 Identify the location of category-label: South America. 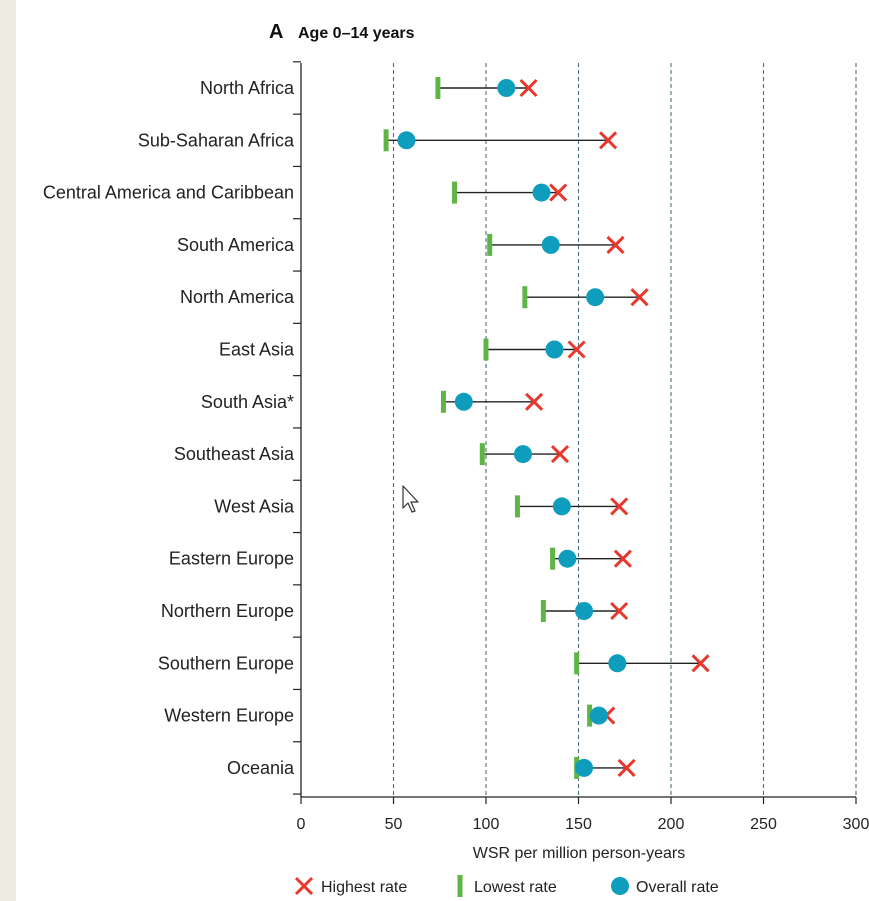
(236, 245).